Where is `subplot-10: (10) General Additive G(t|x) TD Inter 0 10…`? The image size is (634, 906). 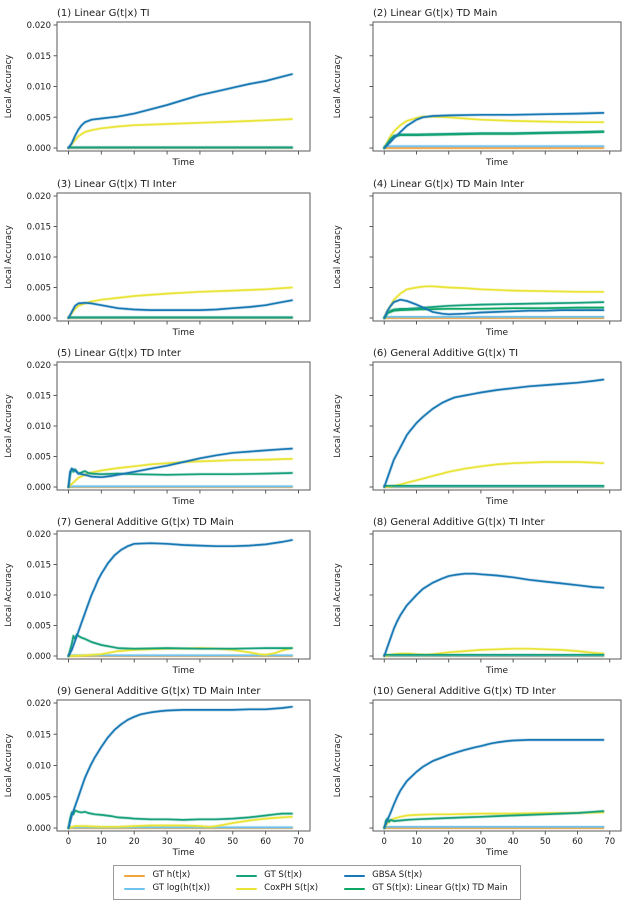
subplot-10: (10) General Additive G(t|x) TD Inter 0 10… is located at coordinates (477, 772).